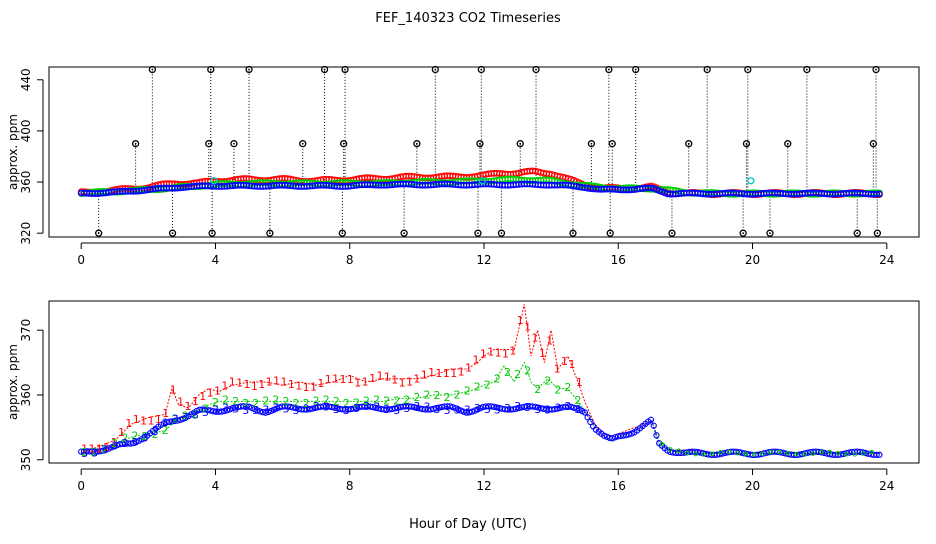 The width and height of the screenshot is (936, 544). Describe the element at coordinates (350, 486) in the screenshot. I see `bottom-x-tick-label: 8` at that location.